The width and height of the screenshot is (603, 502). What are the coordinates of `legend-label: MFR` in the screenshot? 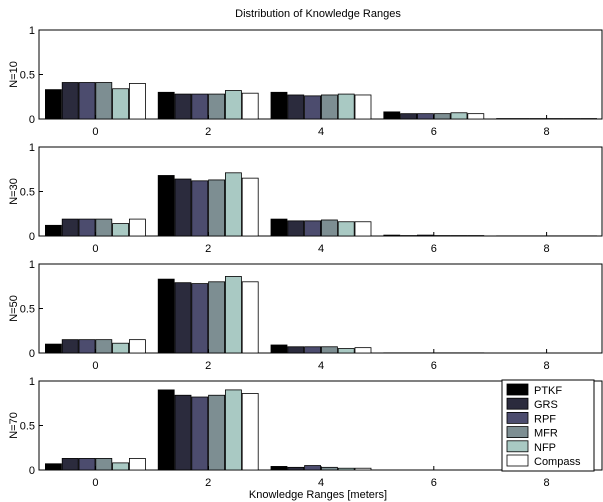 It's located at (546, 434).